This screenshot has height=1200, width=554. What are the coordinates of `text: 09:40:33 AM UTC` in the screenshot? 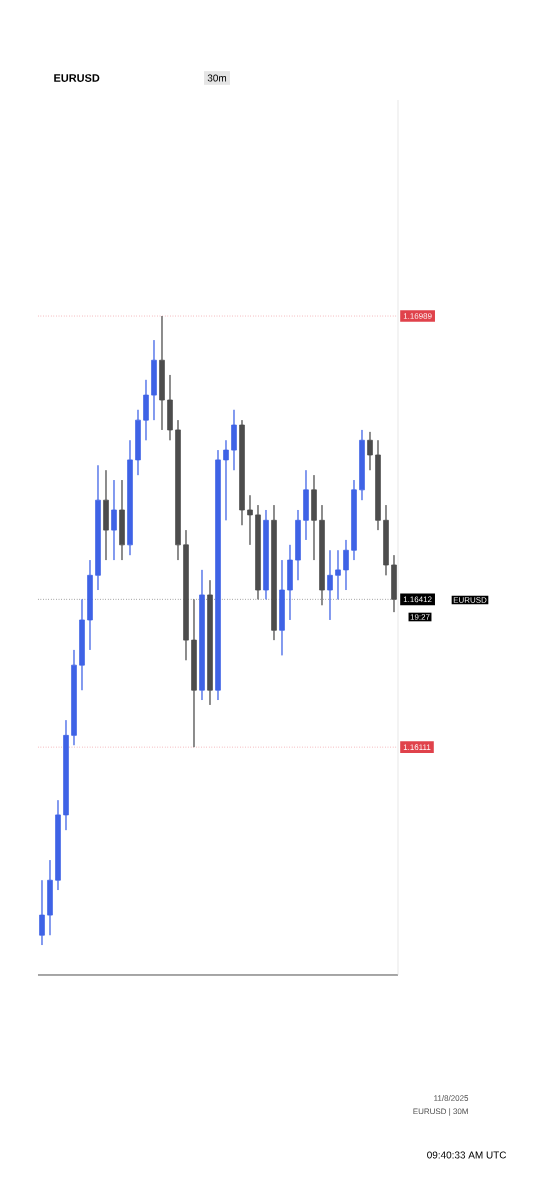 It's located at (467, 1155).